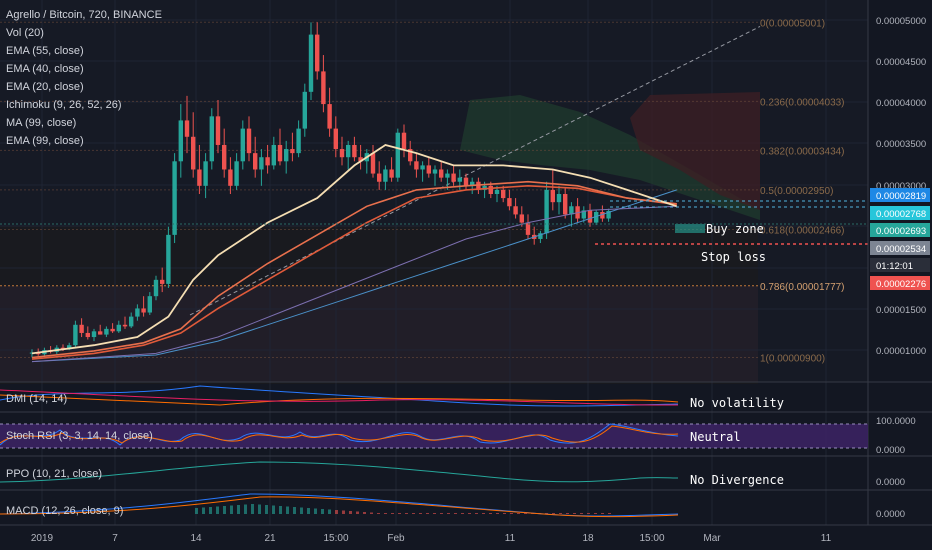 This screenshot has width=932, height=550. Describe the element at coordinates (84, 15) in the screenshot. I see `chart-title: Agrello / Bitcoin, 720, BINANCE` at that location.